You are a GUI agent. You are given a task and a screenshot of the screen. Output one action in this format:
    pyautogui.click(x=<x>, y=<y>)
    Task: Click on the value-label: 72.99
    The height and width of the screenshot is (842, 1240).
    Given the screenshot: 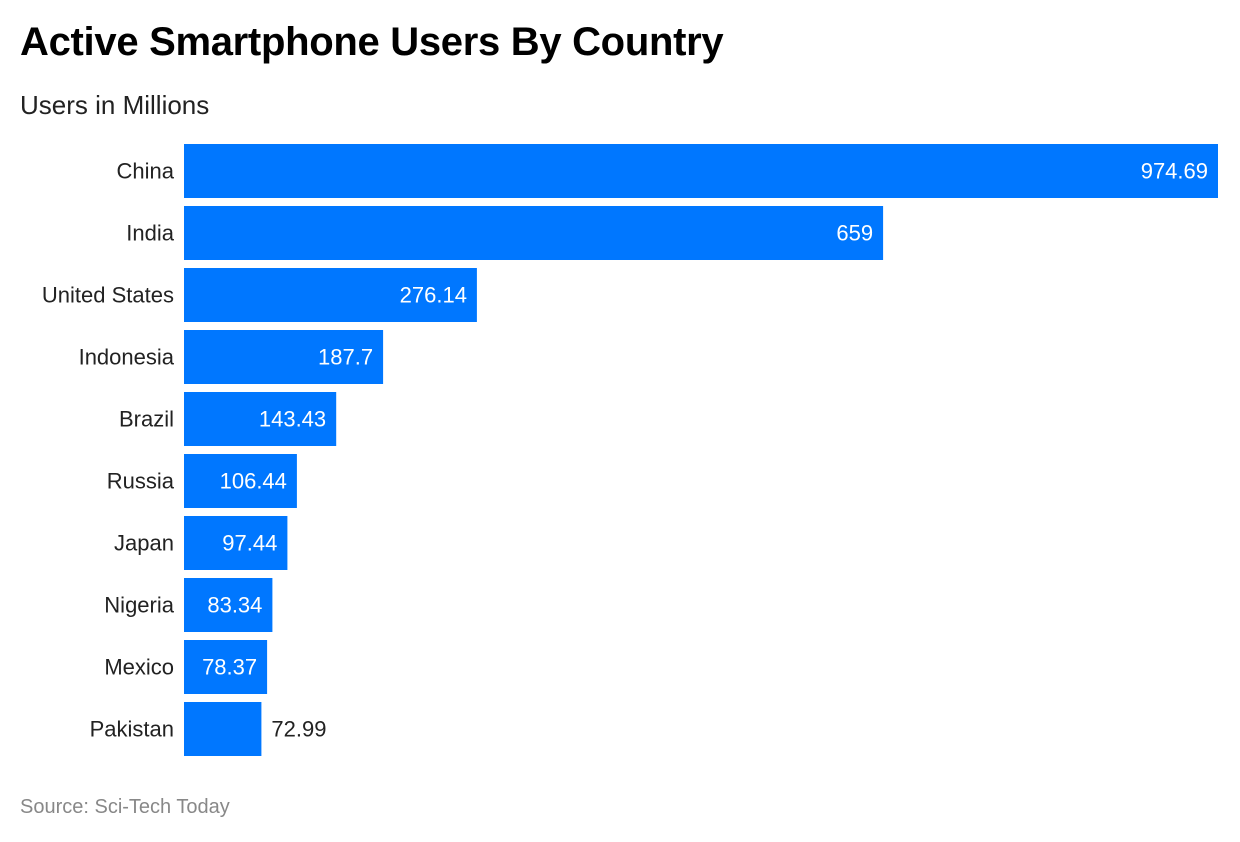 What is the action you would take?
    pyautogui.click(x=298, y=729)
    